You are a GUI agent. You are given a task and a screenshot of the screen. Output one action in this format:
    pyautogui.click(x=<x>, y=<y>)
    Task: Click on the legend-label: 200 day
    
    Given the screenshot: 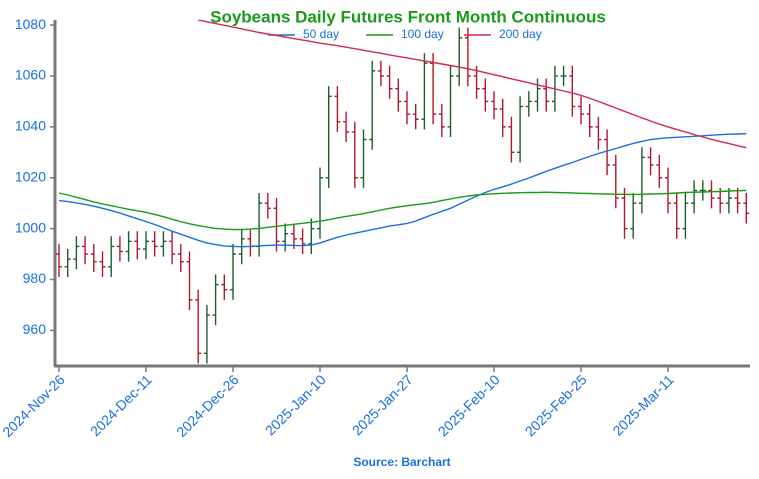 What is the action you would take?
    pyautogui.click(x=520, y=34)
    